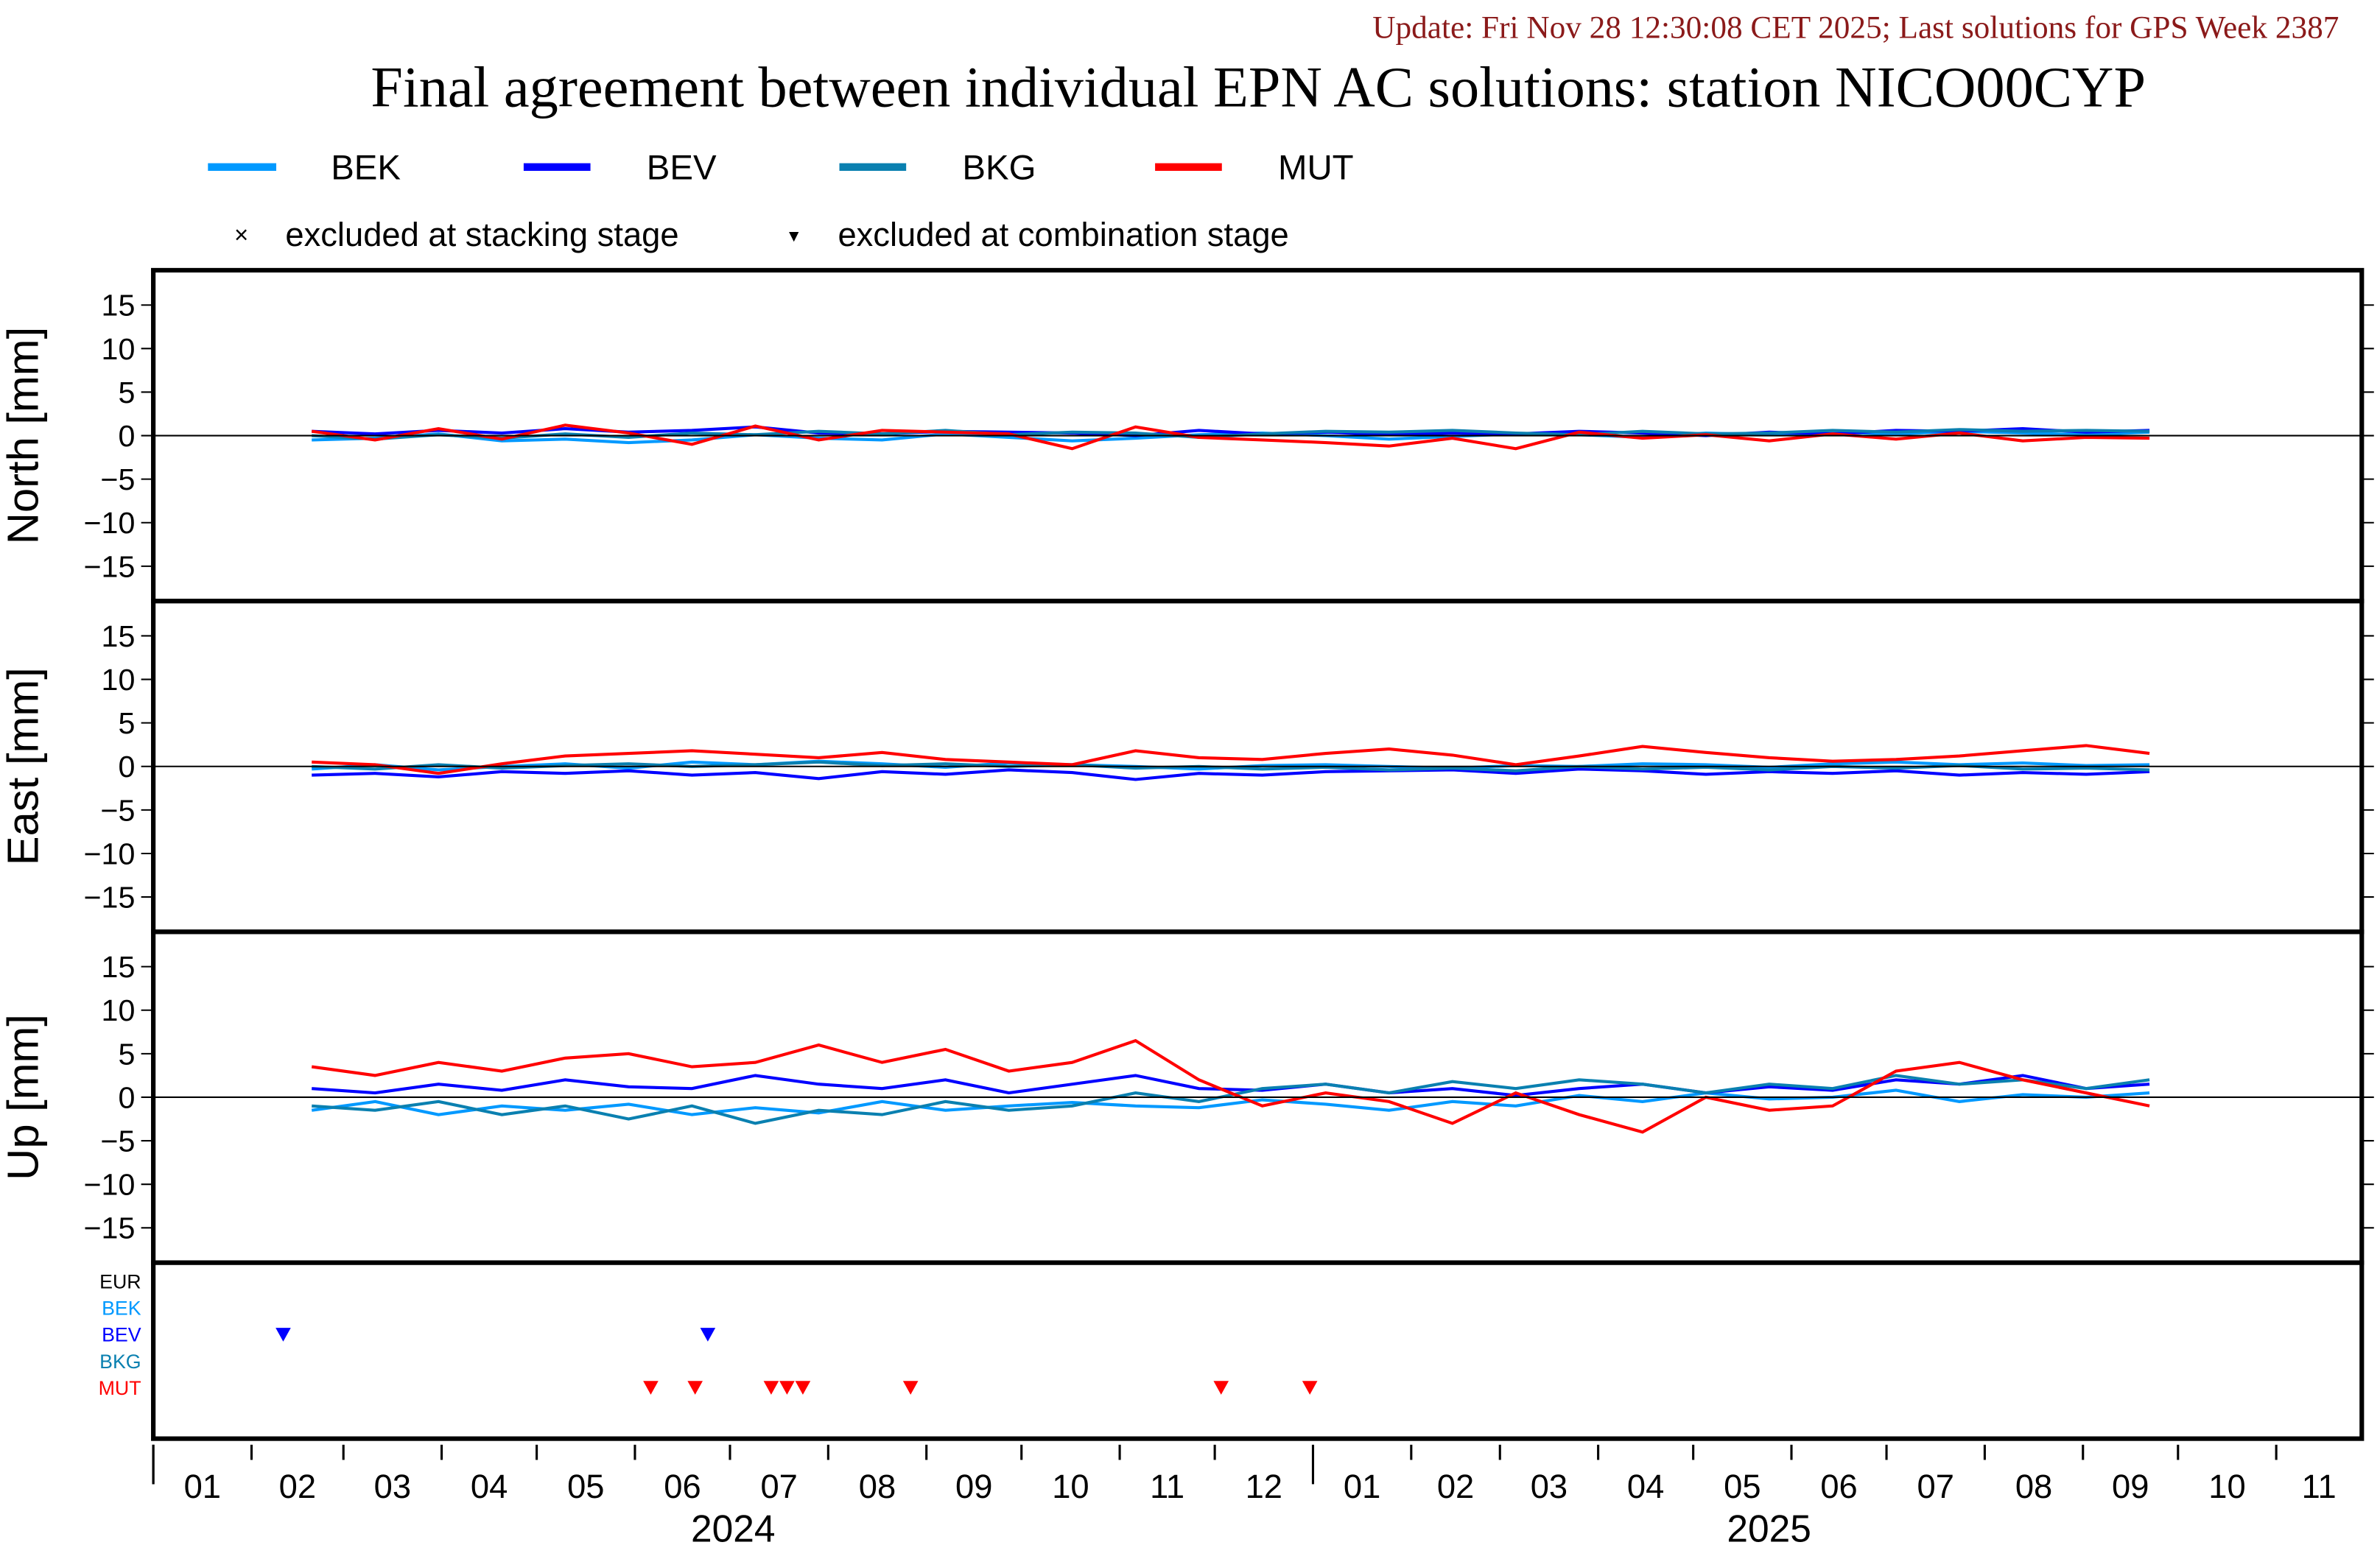 The image size is (2380, 1545). I want to click on exclusion-row-label: EUR, so click(120, 1282).